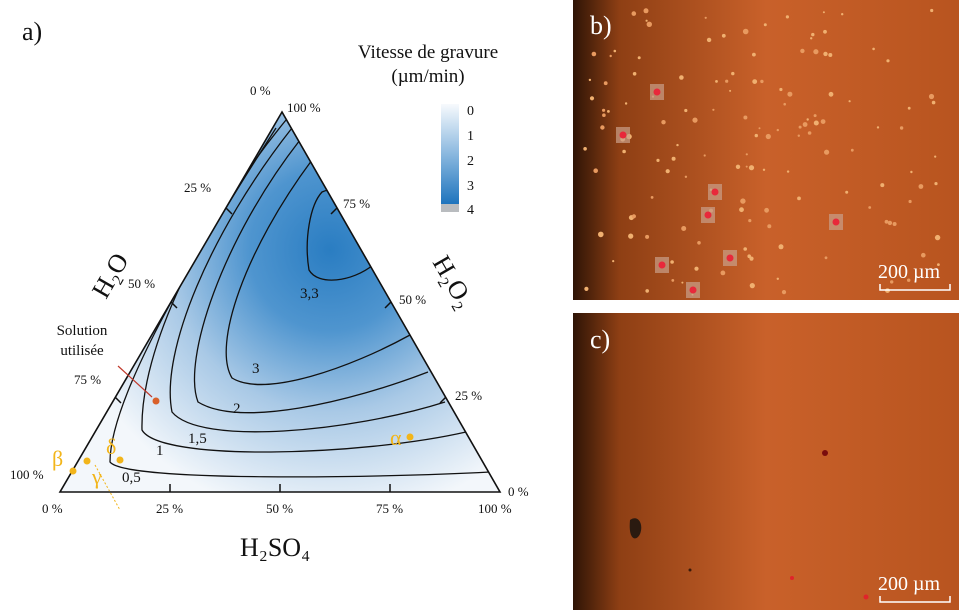 This screenshot has height=615, width=959. I want to click on colorbar, so click(450, 154).